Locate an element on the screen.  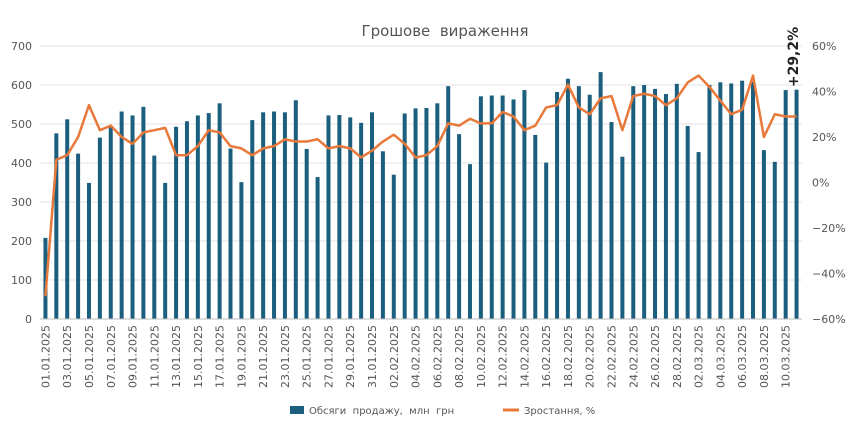
x-tick-label: 29.01.2025 is located at coordinates (350, 356).